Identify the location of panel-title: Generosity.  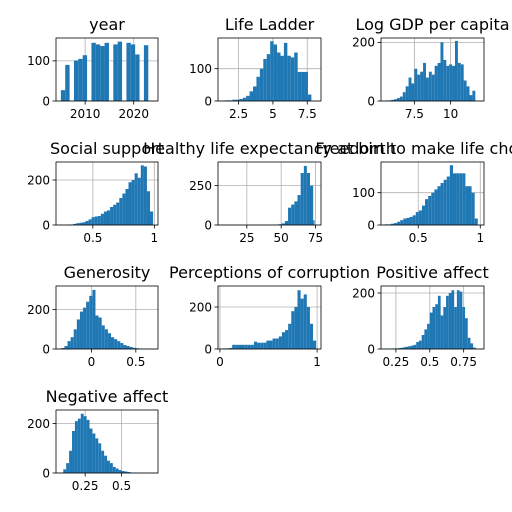
(107, 272).